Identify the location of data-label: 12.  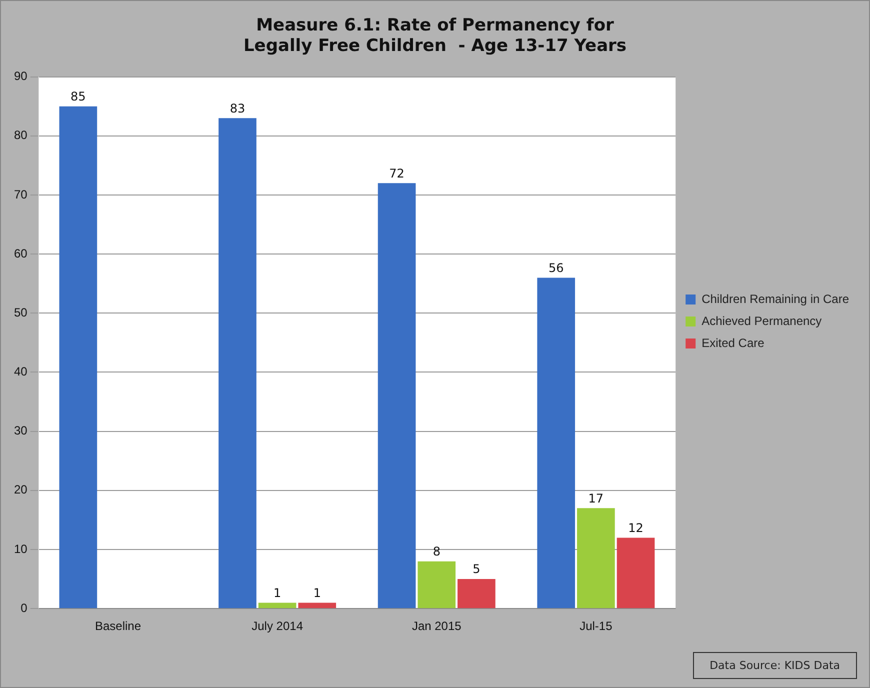
(636, 527).